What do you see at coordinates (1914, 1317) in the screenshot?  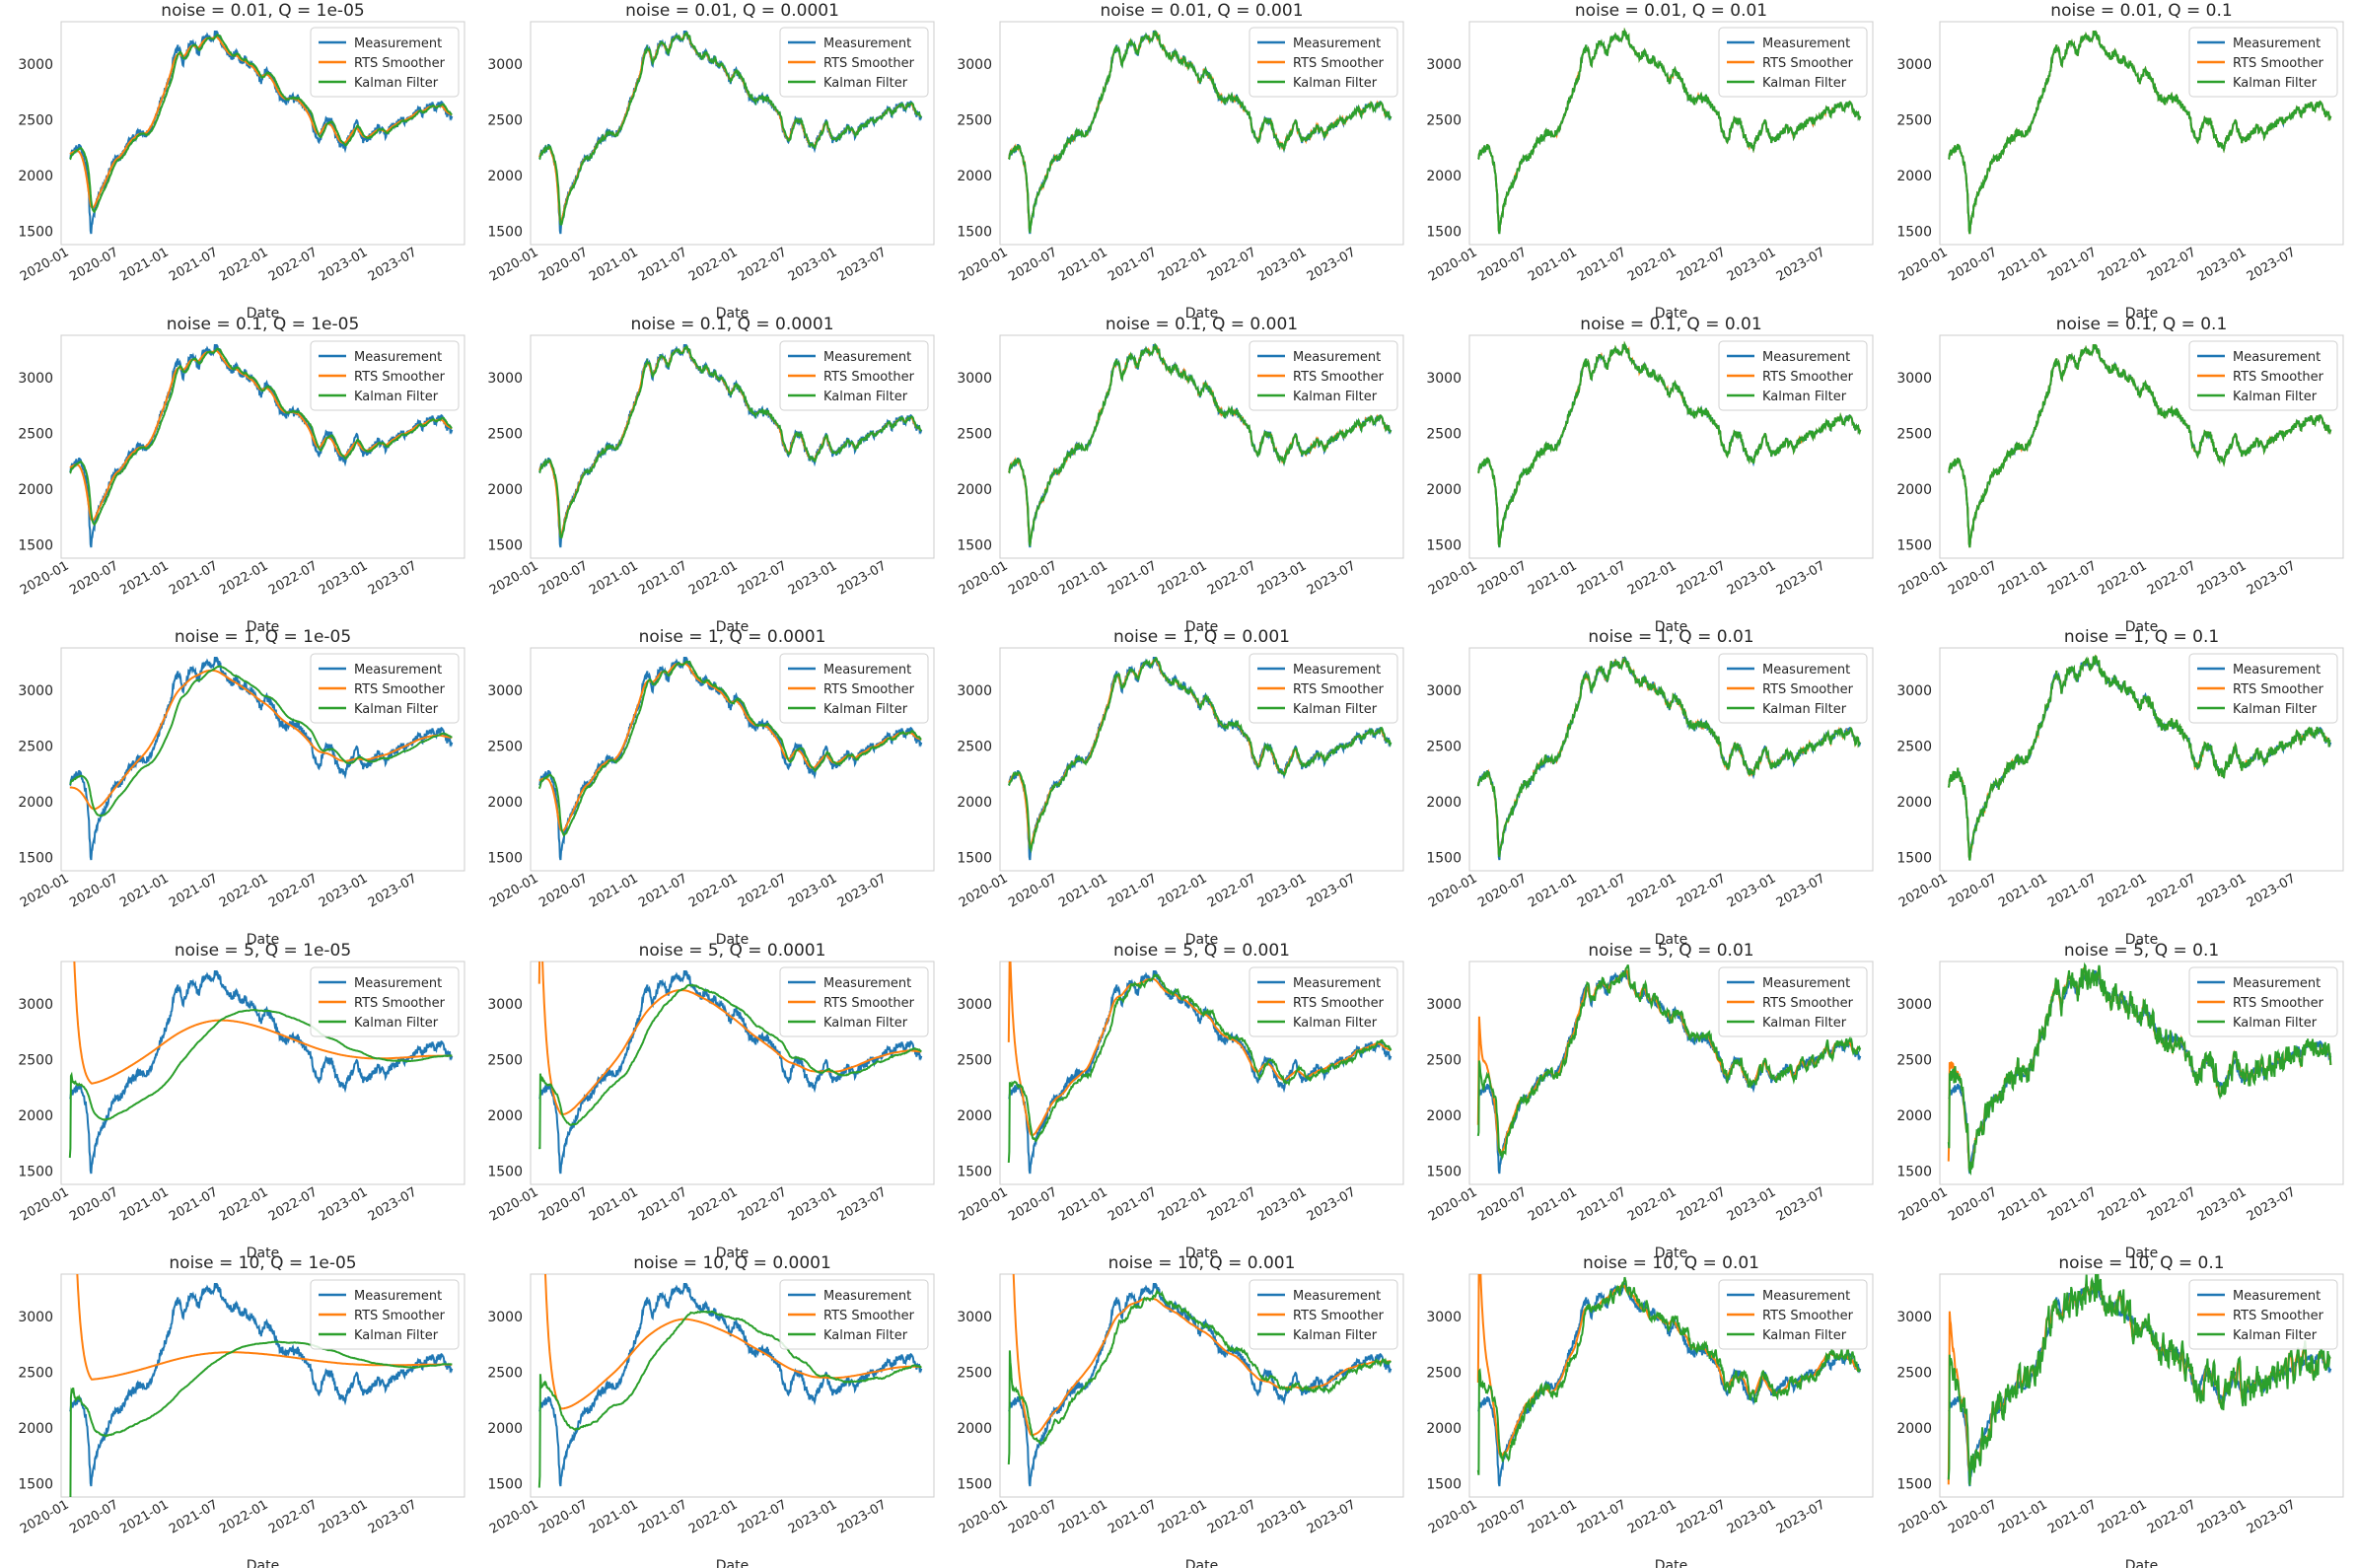 I see `y-tick-label: 3000` at bounding box center [1914, 1317].